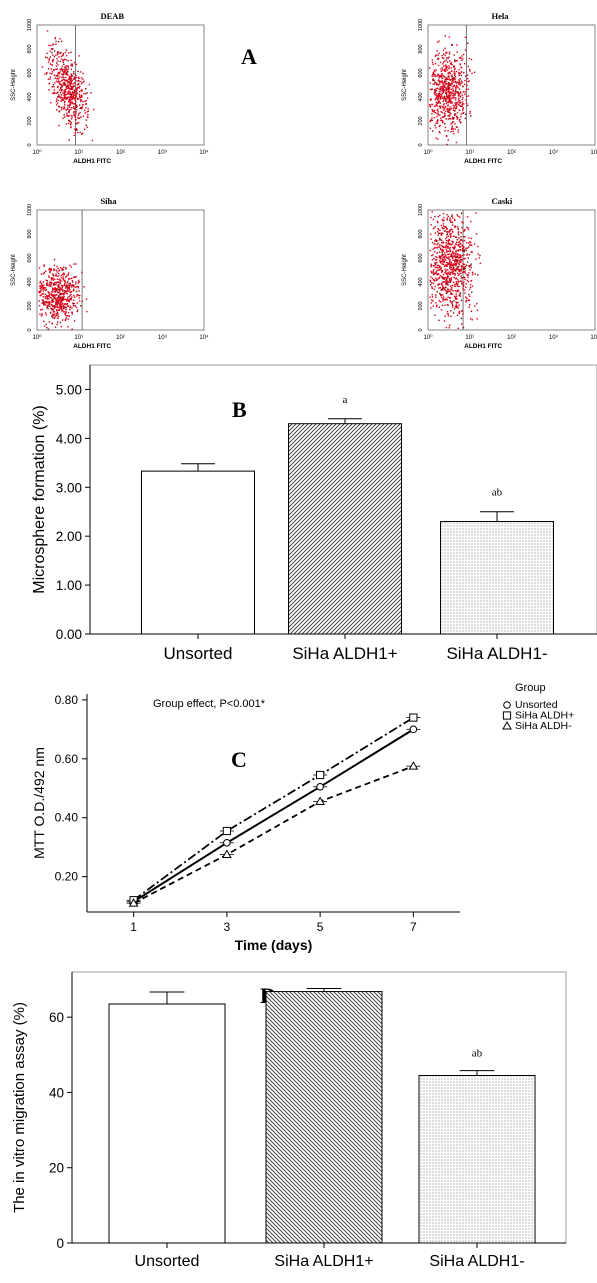 This screenshot has height=1283, width=597. What do you see at coordinates (67, 818) in the screenshot?
I see `y-tick-label: 0.40` at bounding box center [67, 818].